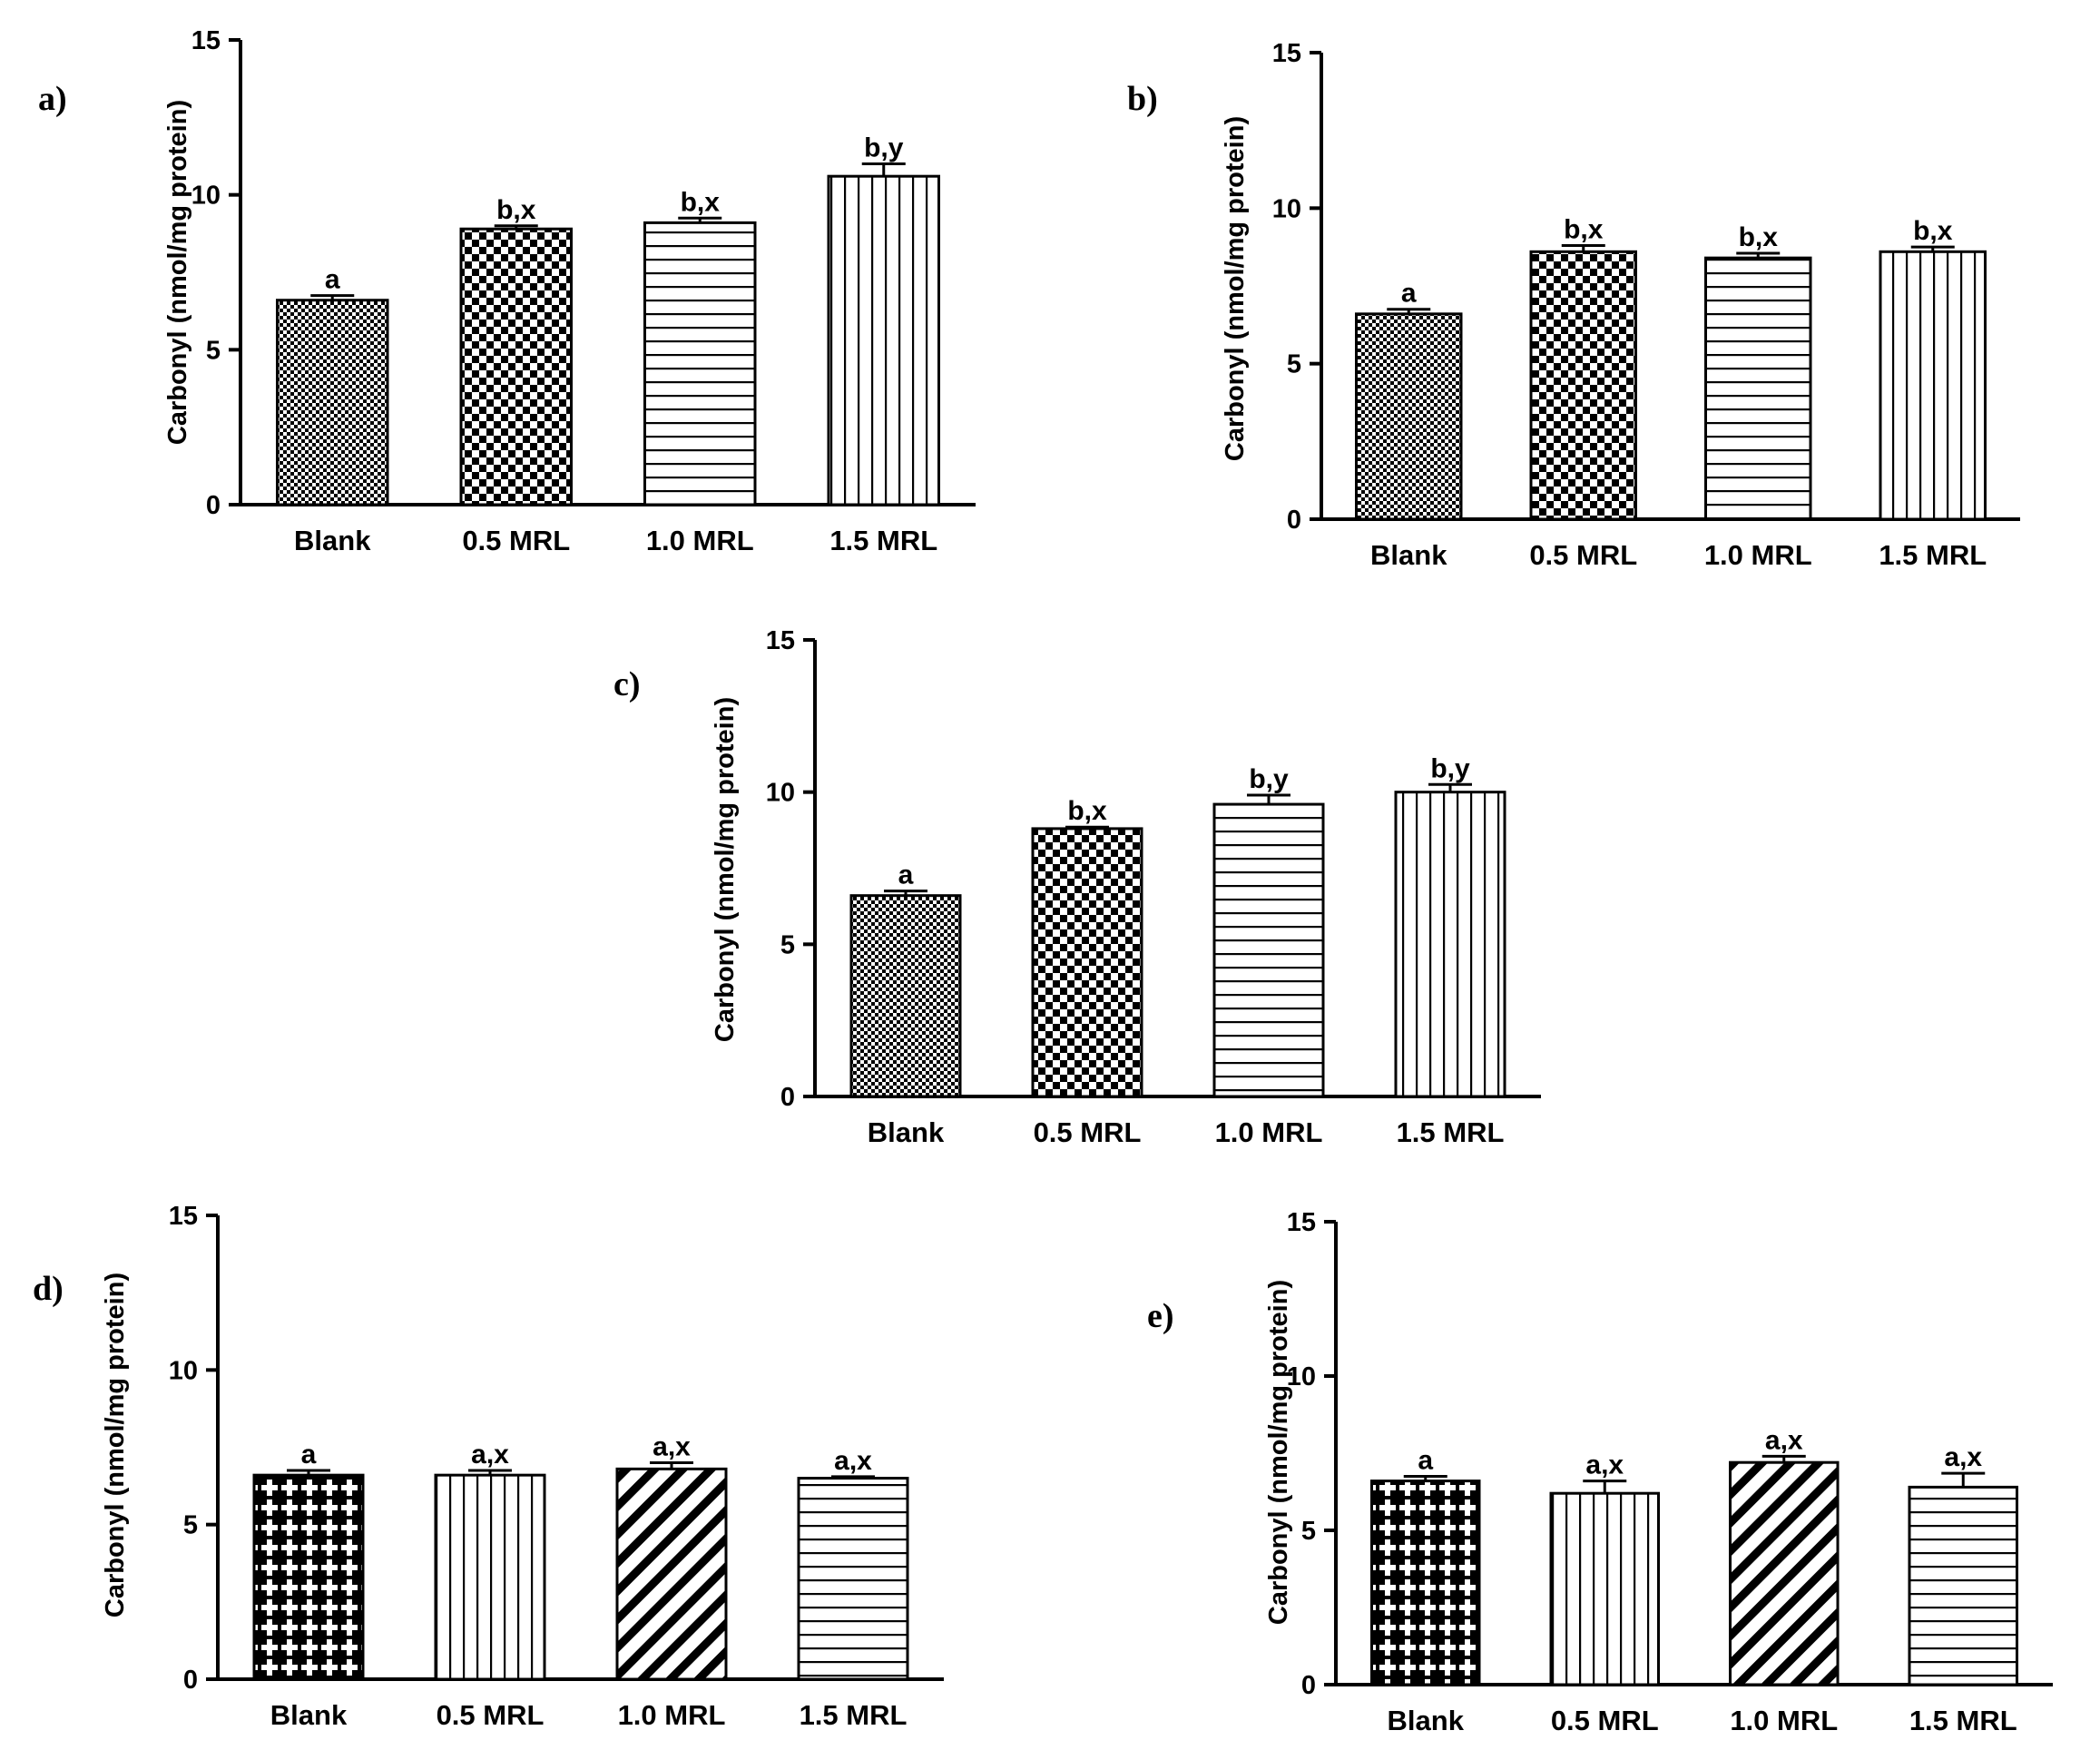  What do you see at coordinates (48, 1289) in the screenshot?
I see `panel-label: d)` at bounding box center [48, 1289].